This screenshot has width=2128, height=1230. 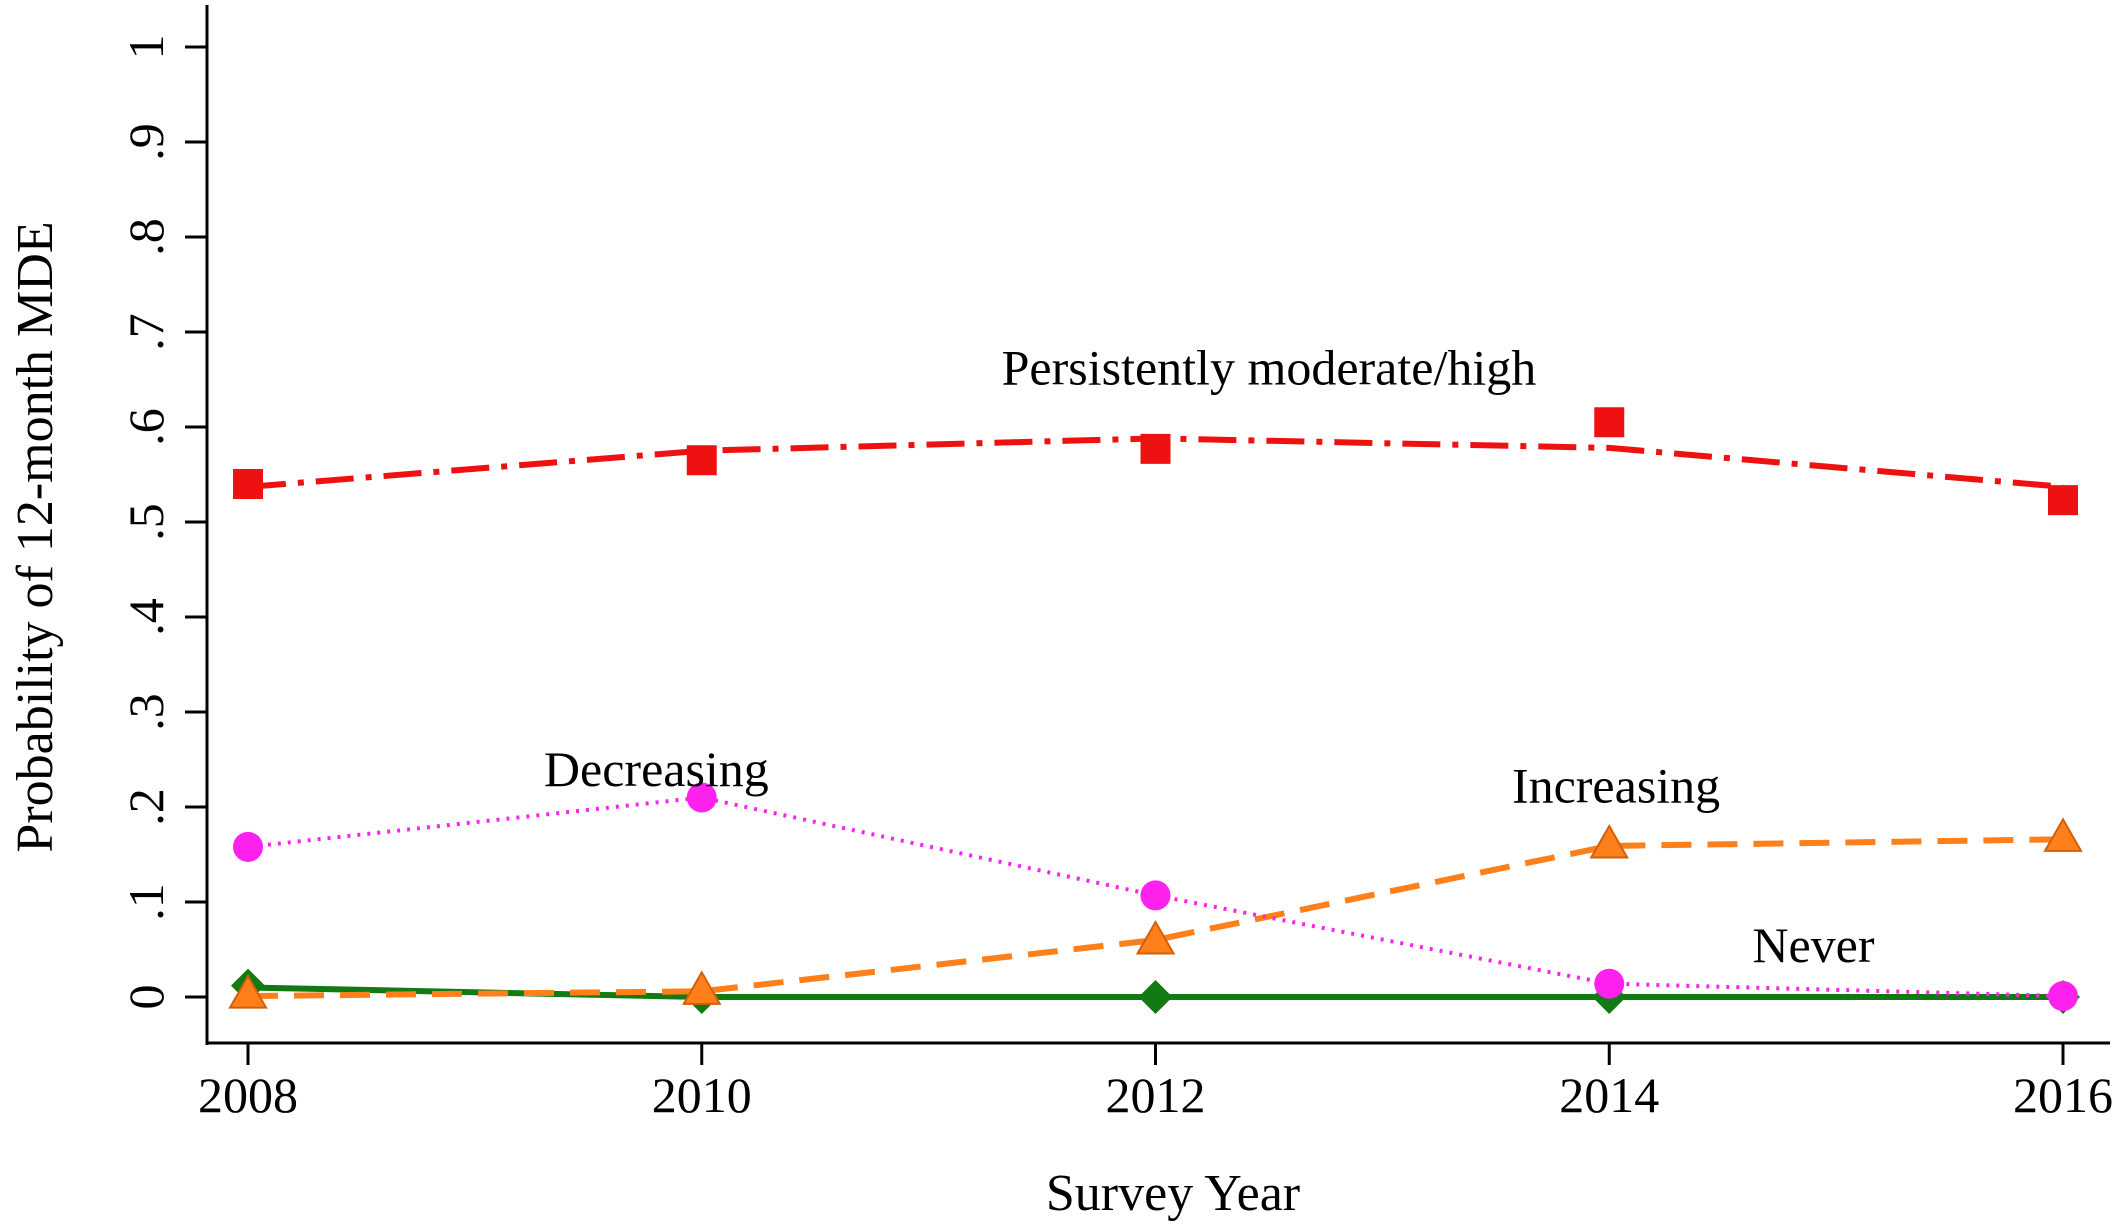 I want to click on y-tick-label: .4, so click(x=146, y=617).